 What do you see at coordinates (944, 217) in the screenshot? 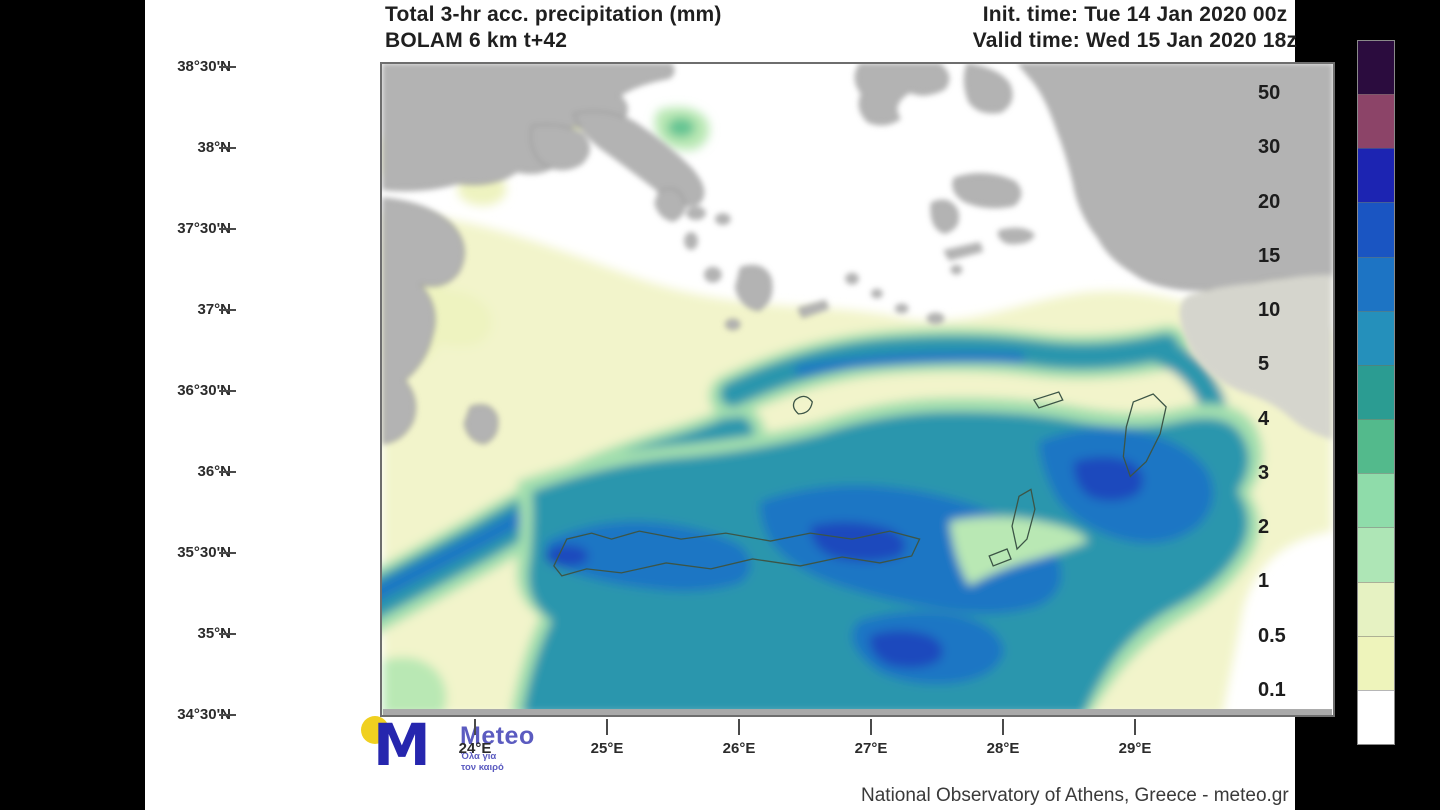
I see `island-chios` at bounding box center [944, 217].